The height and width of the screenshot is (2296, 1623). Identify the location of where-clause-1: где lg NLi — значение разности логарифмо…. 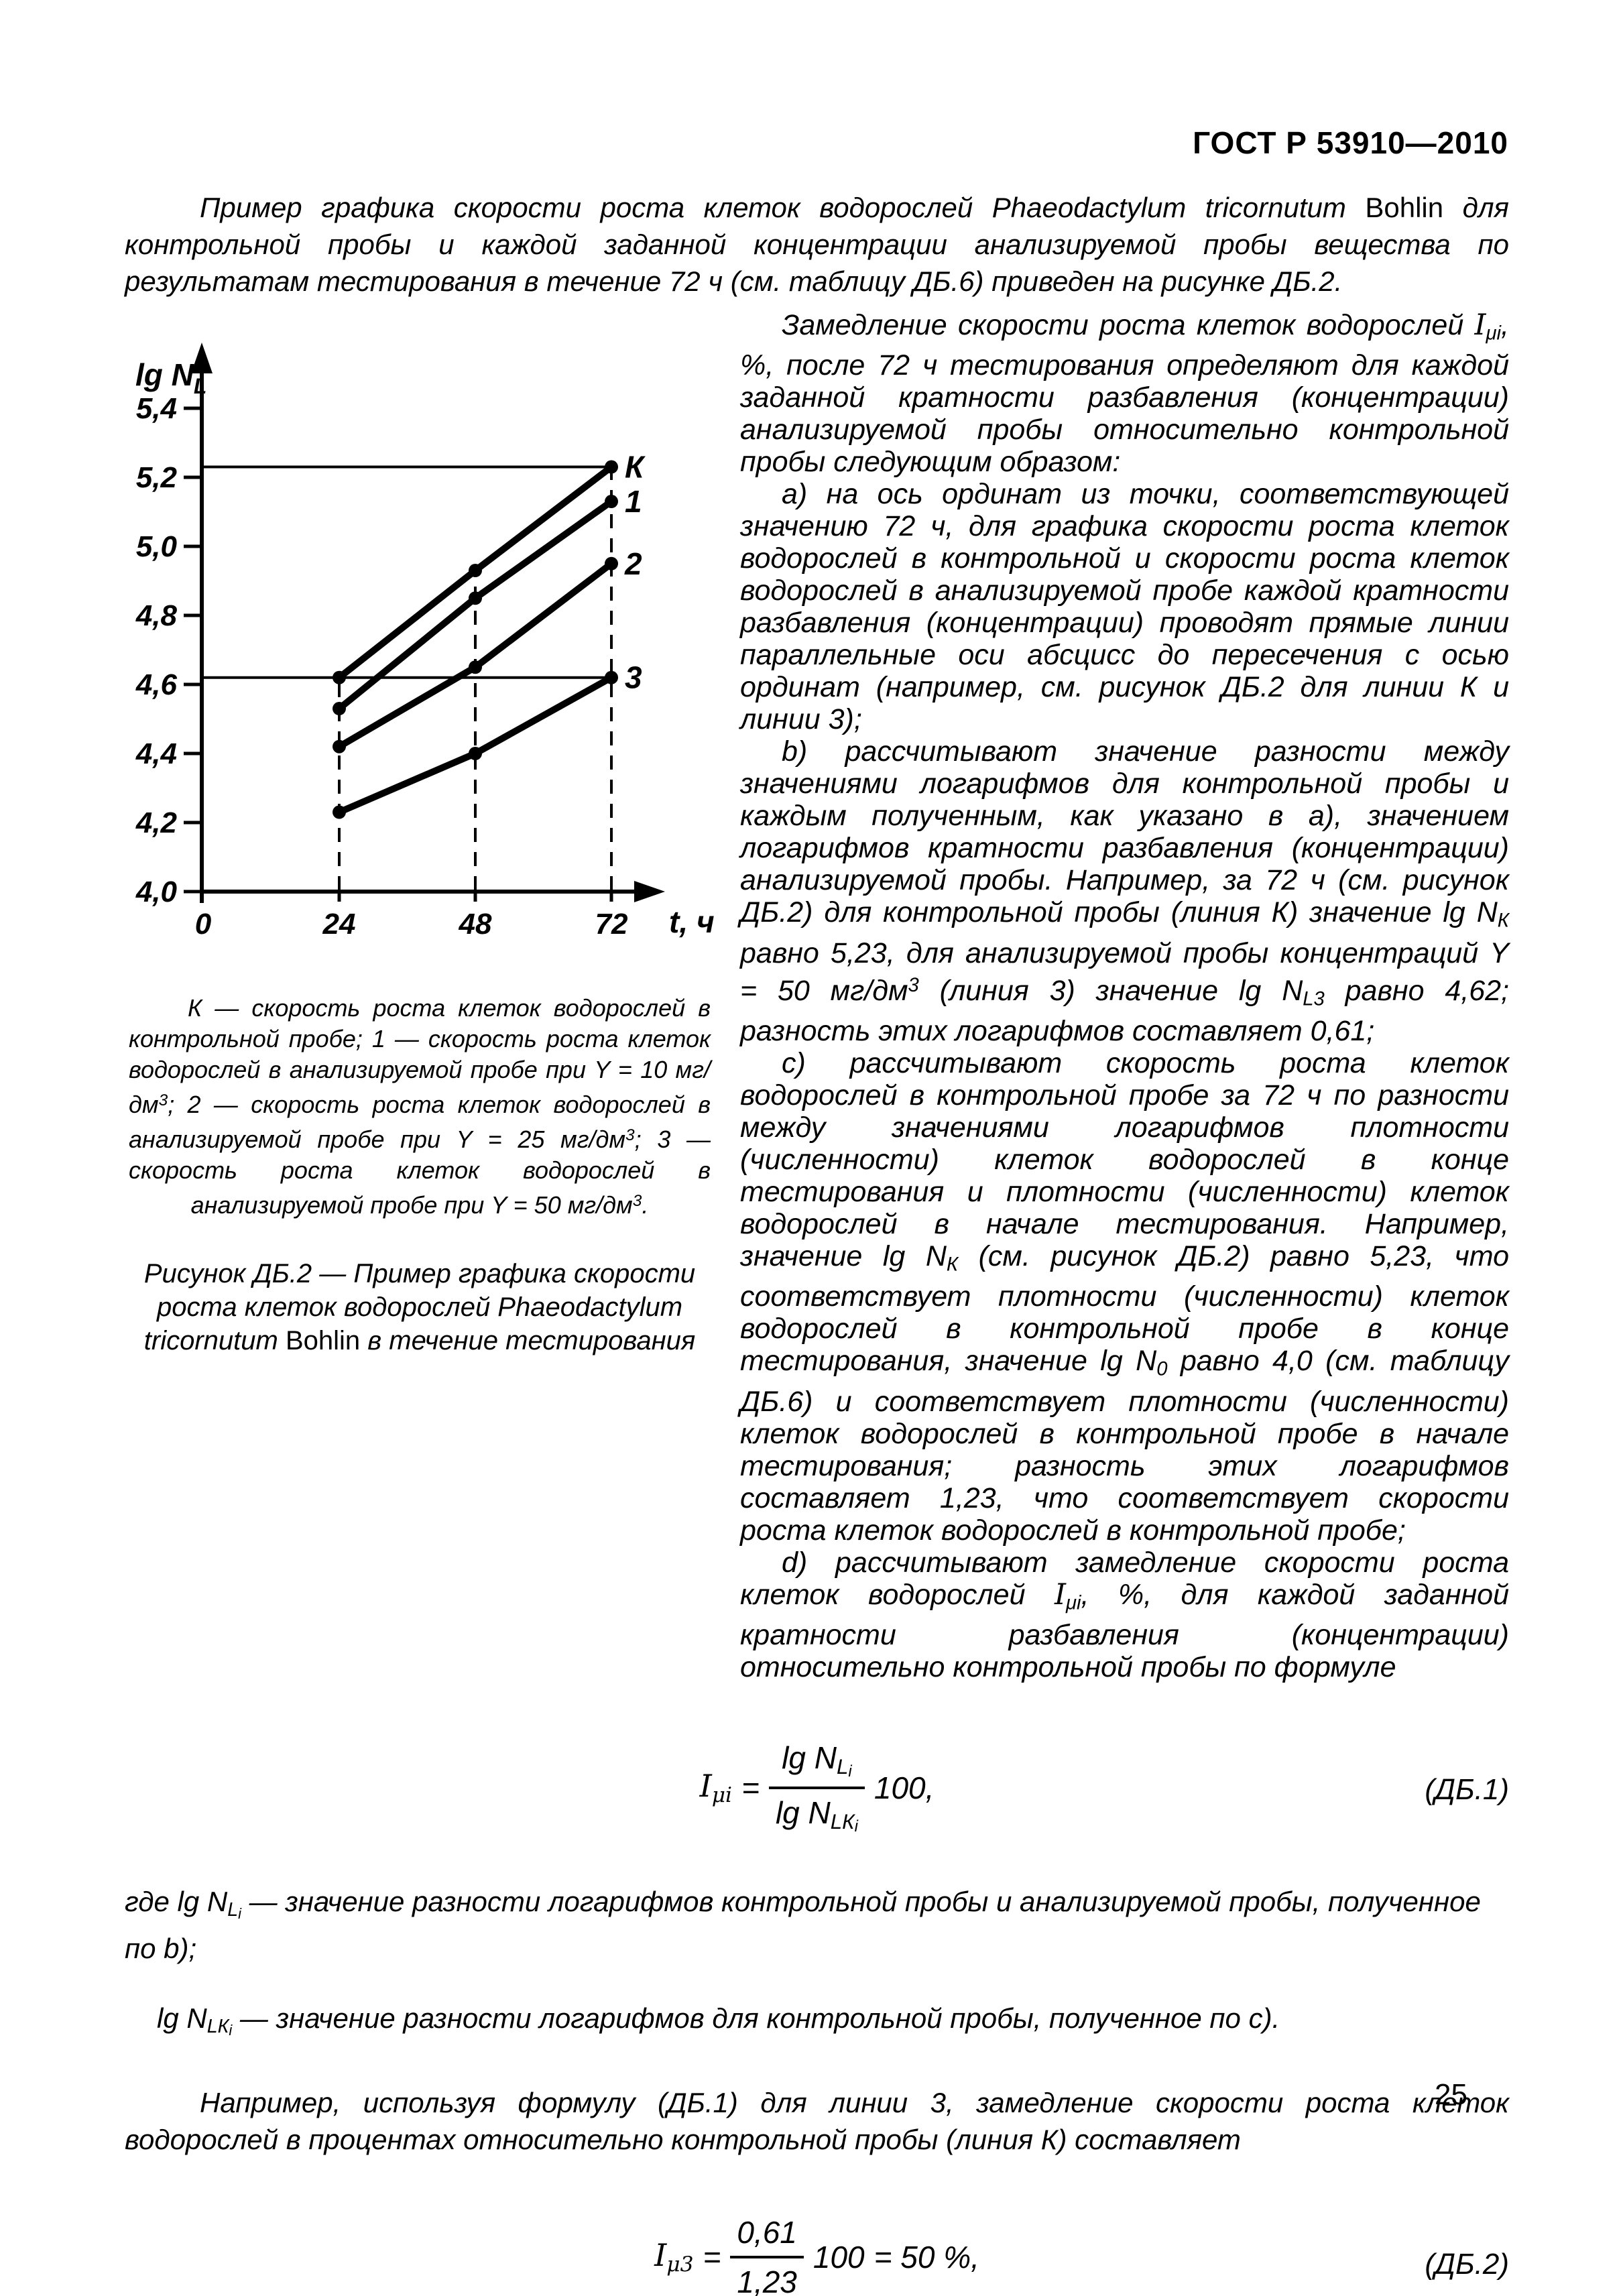
(803, 1924).